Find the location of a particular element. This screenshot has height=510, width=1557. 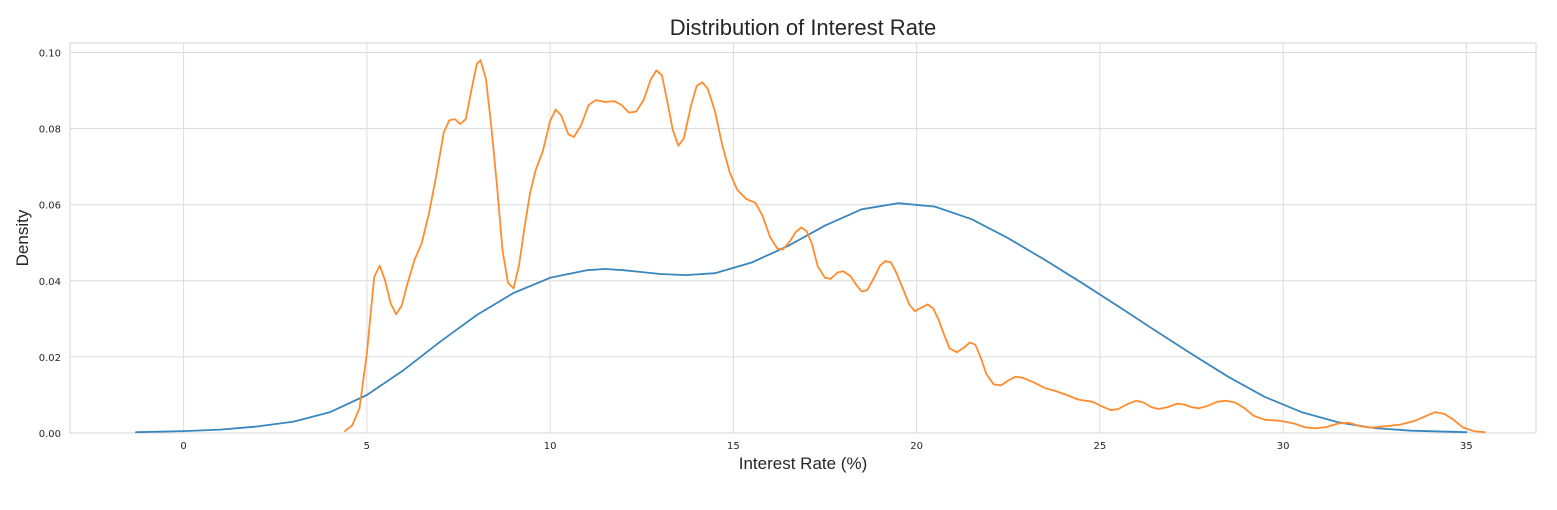

x-tick-label: 10 is located at coordinates (550, 446).